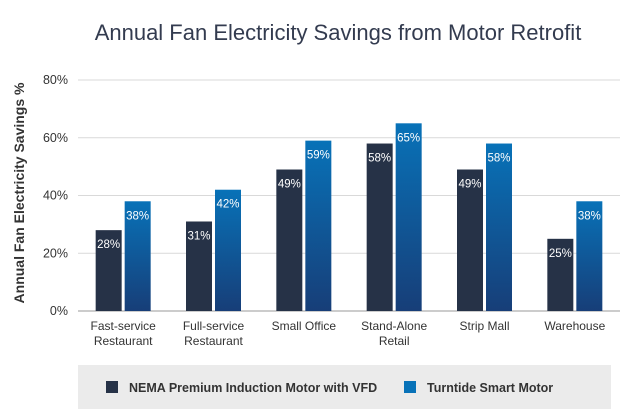 The image size is (631, 420). Describe the element at coordinates (410, 387) in the screenshot. I see `legend-swatch-turntide` at that location.